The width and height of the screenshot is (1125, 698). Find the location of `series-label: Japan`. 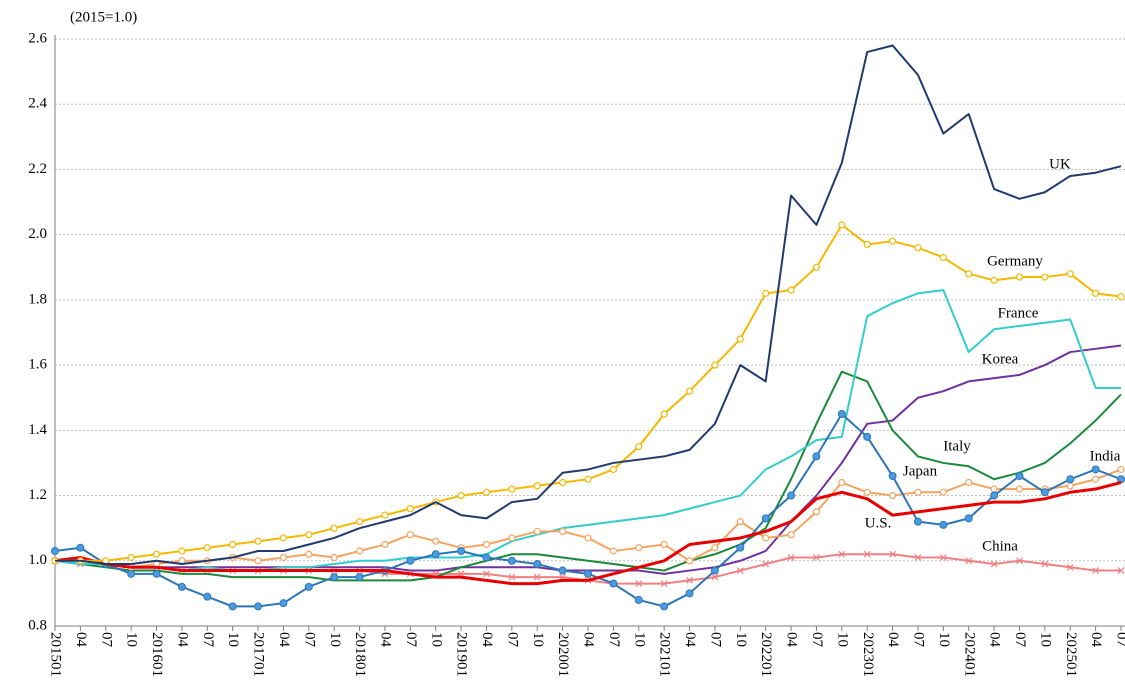

series-label: Japan is located at coordinates (920, 471).